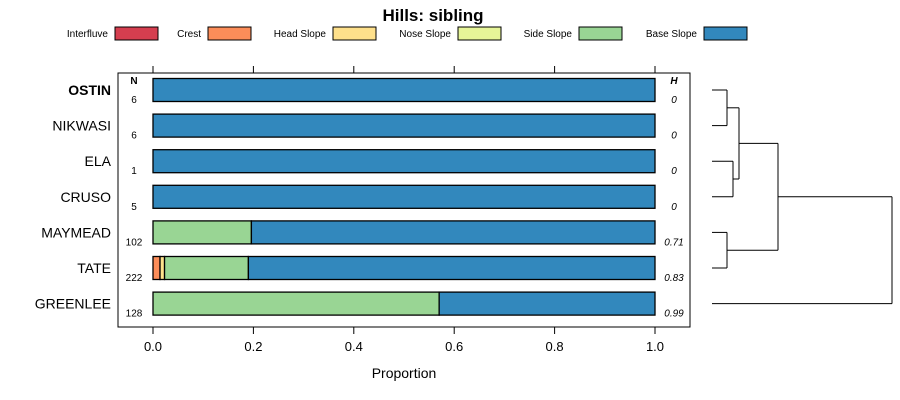 This screenshot has width=900, height=400. Describe the element at coordinates (674, 278) in the screenshot. I see `h-value-tate: 0.83` at that location.